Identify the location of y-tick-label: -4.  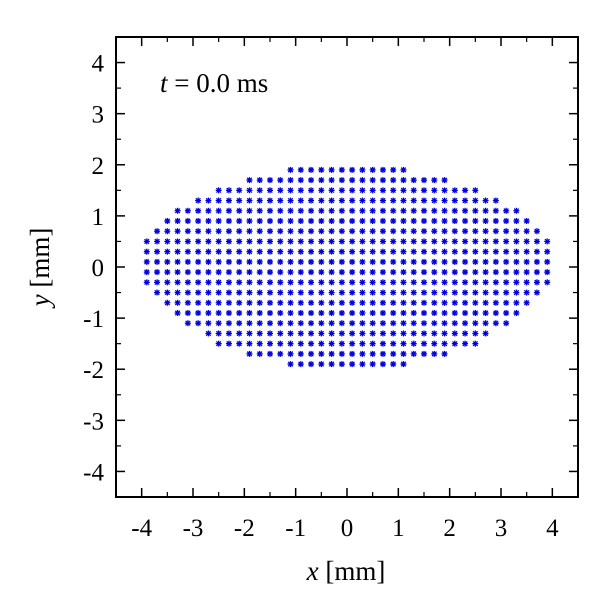
(93, 472).